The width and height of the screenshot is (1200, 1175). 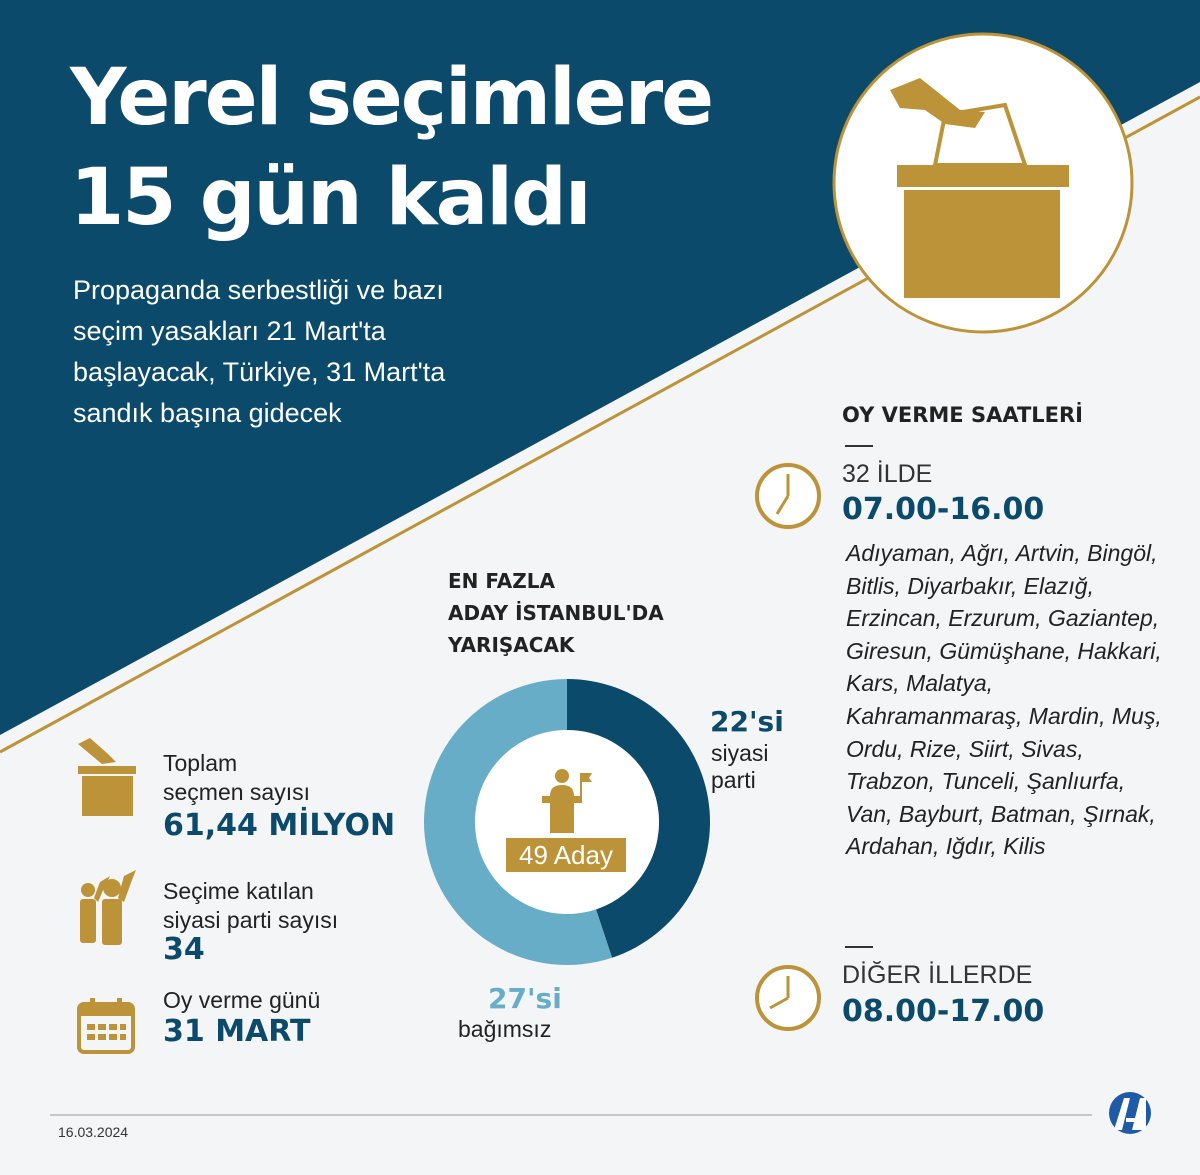 I want to click on independent-slice-label: bağımsız, so click(x=505, y=1029).